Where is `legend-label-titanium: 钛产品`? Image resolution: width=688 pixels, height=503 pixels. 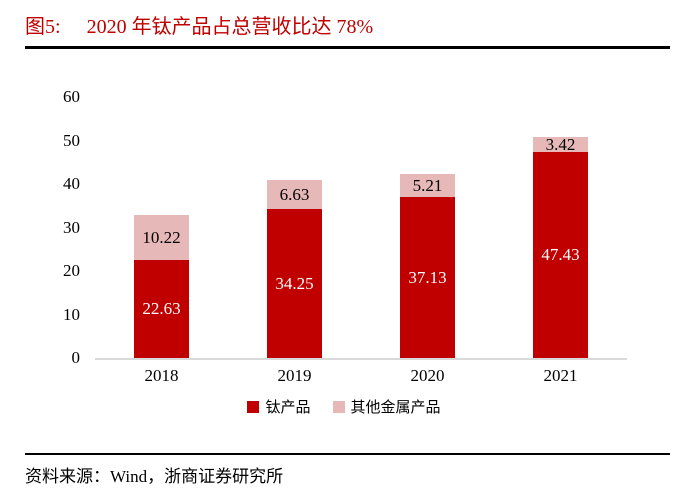
legend-label-titanium: 钛产品 is located at coordinates (288, 408).